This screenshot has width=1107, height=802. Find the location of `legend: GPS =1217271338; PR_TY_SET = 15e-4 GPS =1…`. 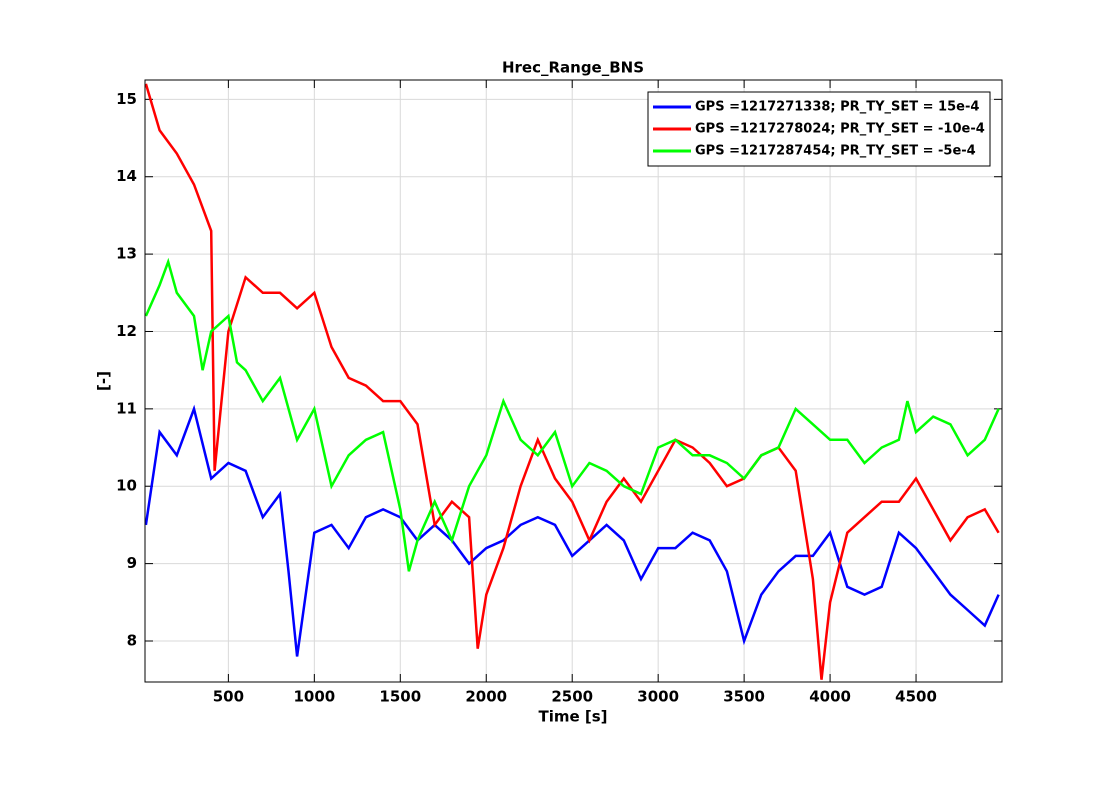

legend: GPS =1217271338; PR_TY_SET = 15e-4 GPS =1… is located at coordinates (819, 129).